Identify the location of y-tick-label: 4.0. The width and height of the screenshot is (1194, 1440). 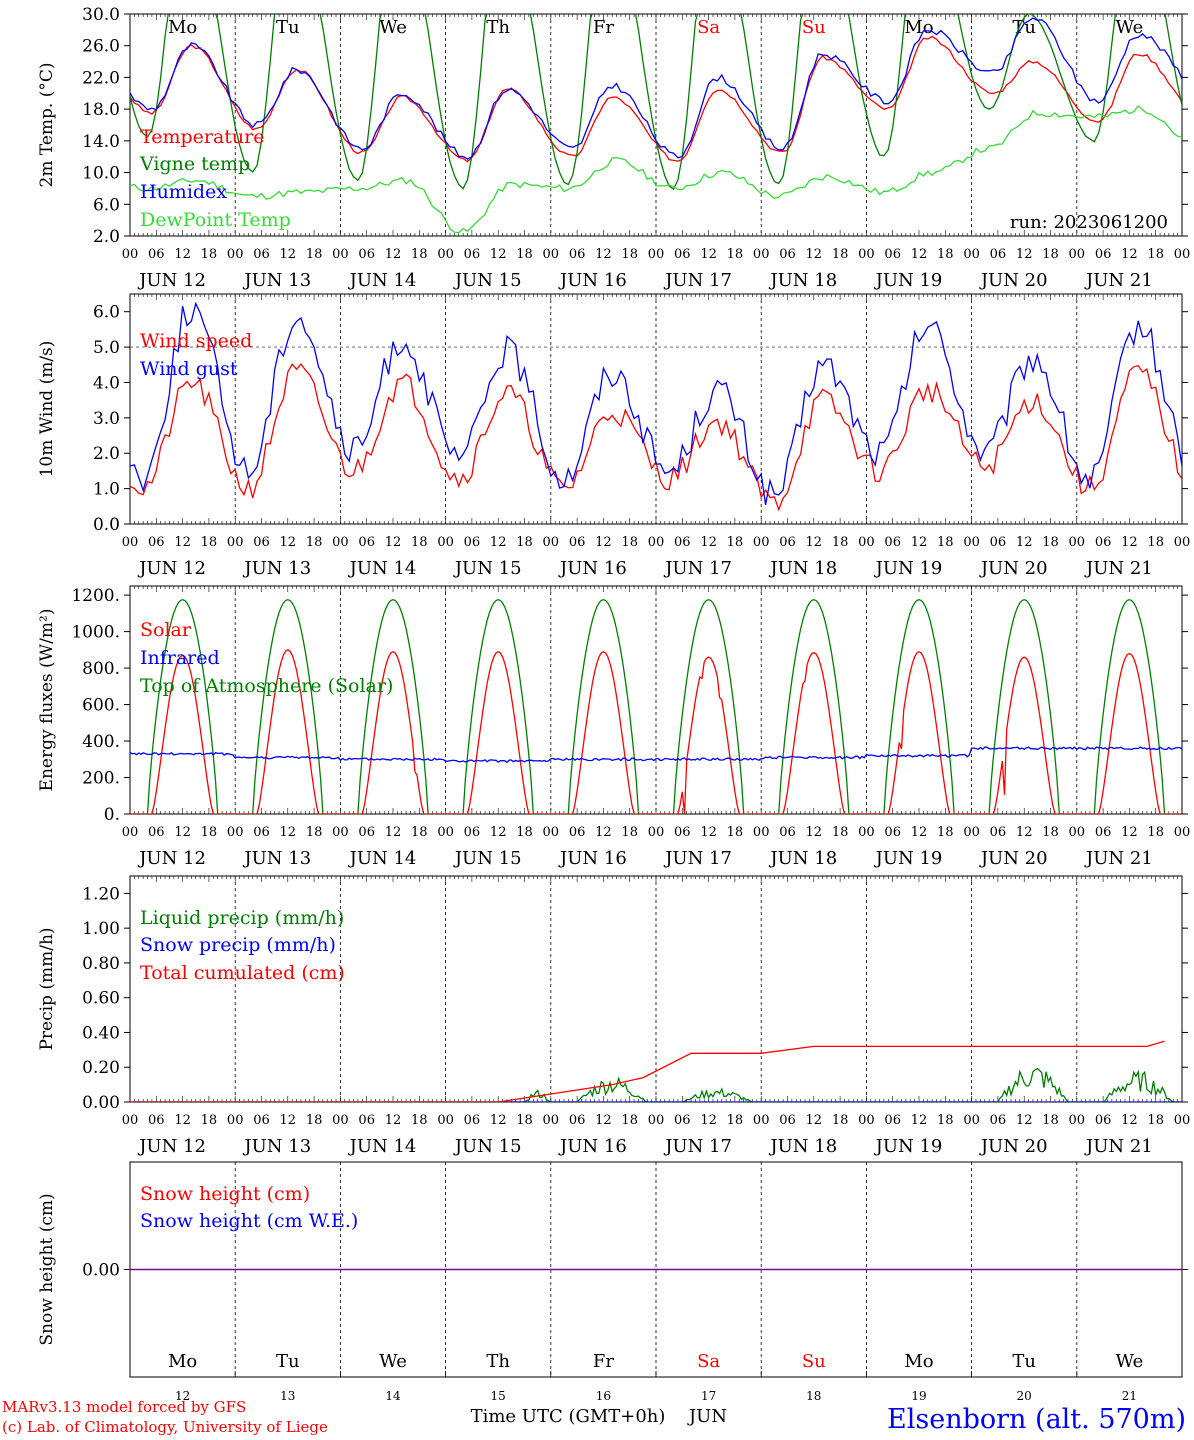
(106, 383).